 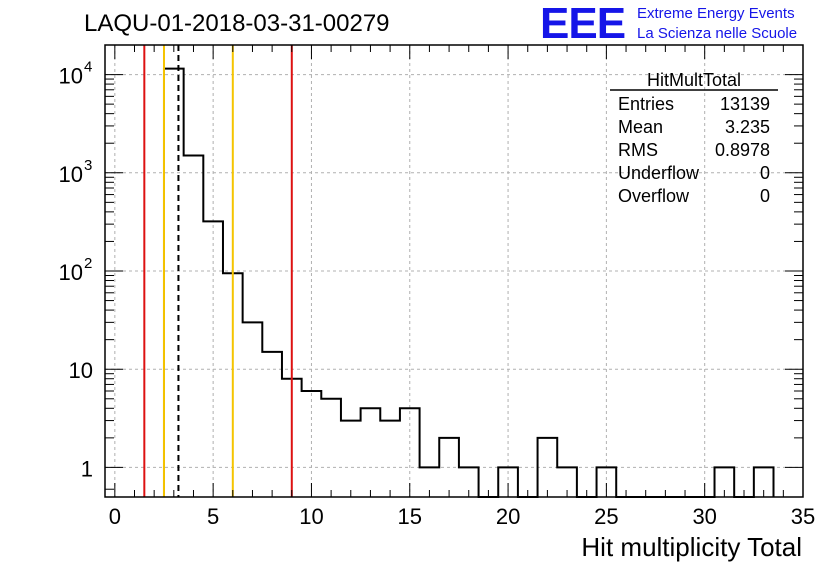 What do you see at coordinates (237, 23) in the screenshot?
I see `chart-title: LAQU-01-2018-03-31-00279` at bounding box center [237, 23].